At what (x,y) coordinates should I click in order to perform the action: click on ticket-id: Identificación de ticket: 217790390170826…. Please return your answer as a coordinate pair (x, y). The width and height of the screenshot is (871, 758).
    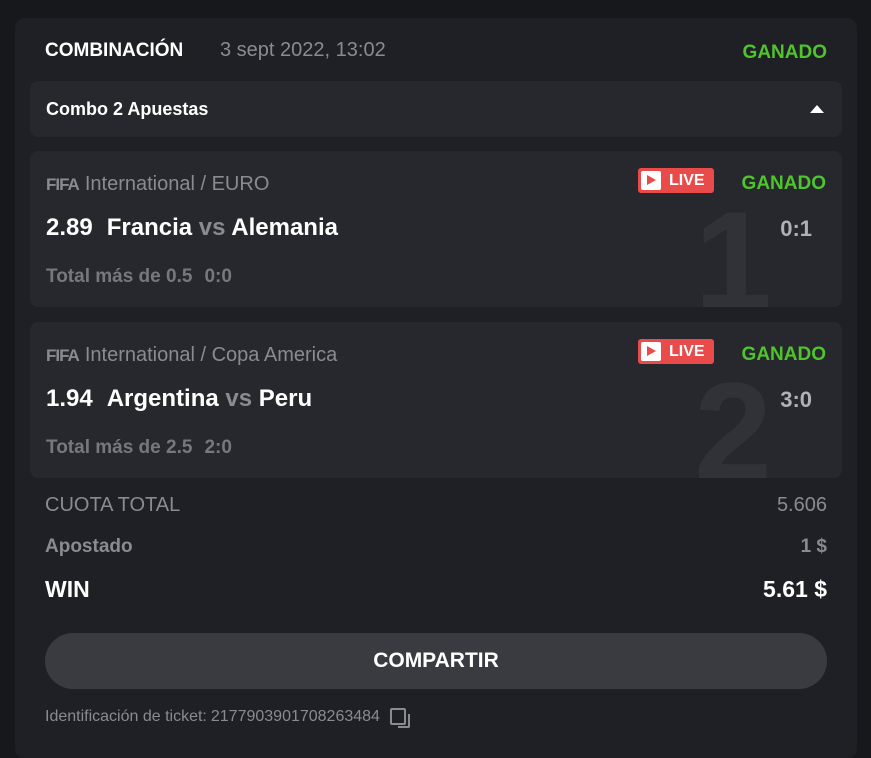
    Looking at the image, I should click on (227, 718).